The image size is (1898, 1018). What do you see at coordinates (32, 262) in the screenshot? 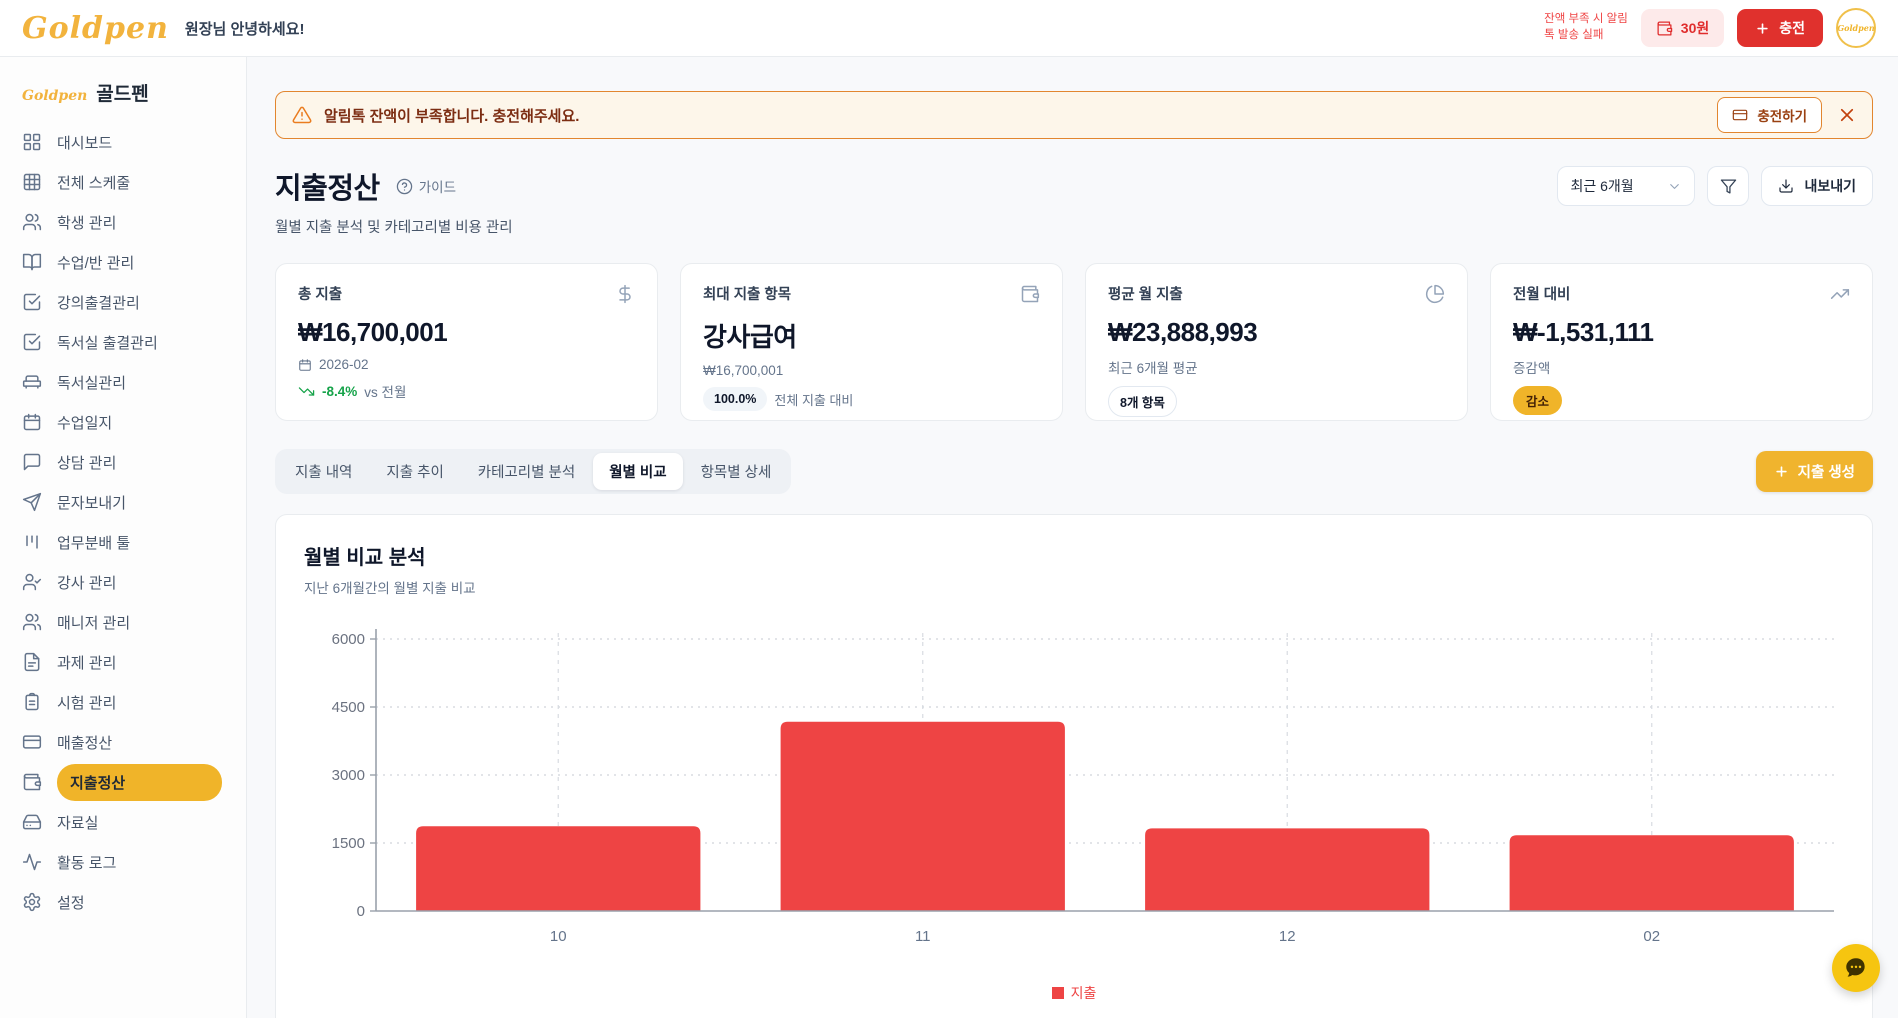
I see `book-icon` at bounding box center [32, 262].